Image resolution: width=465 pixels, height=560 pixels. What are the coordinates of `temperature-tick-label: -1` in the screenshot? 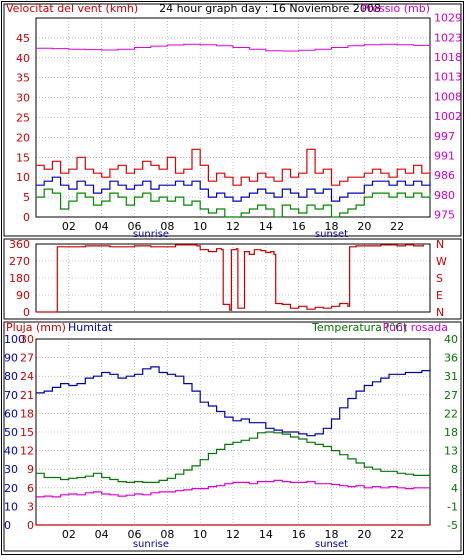 It's located at (452, 506).